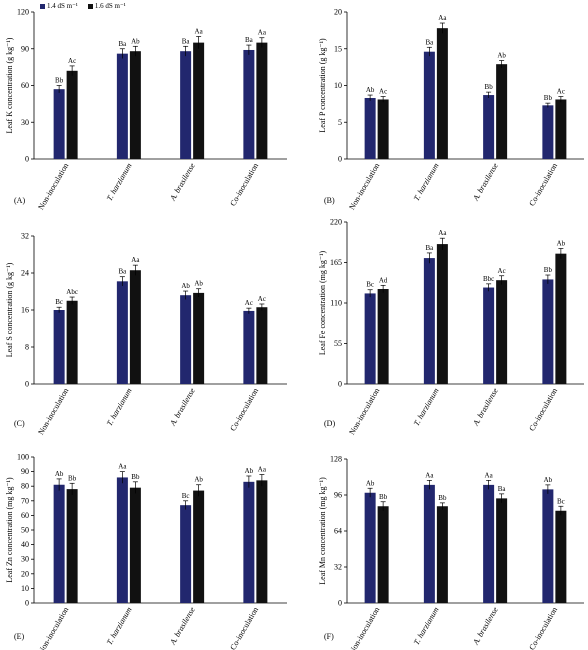 This screenshot has width=588, height=650. Describe the element at coordinates (27, 347) in the screenshot. I see `y-tick-label: 8` at that location.